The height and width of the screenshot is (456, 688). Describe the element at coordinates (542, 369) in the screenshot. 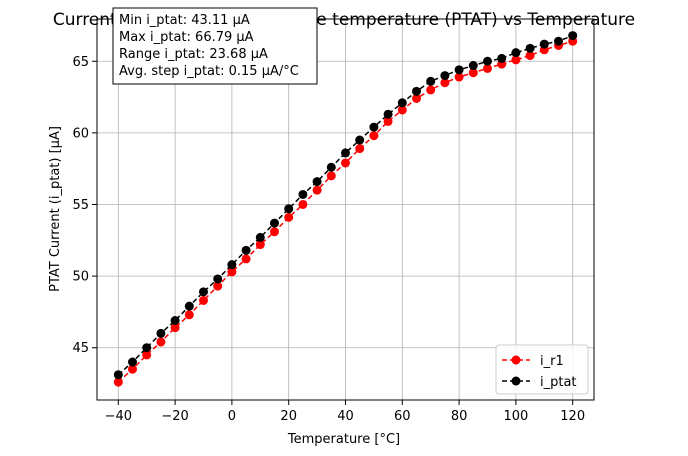

I see `legend: i_r1 i_ptat` at that location.